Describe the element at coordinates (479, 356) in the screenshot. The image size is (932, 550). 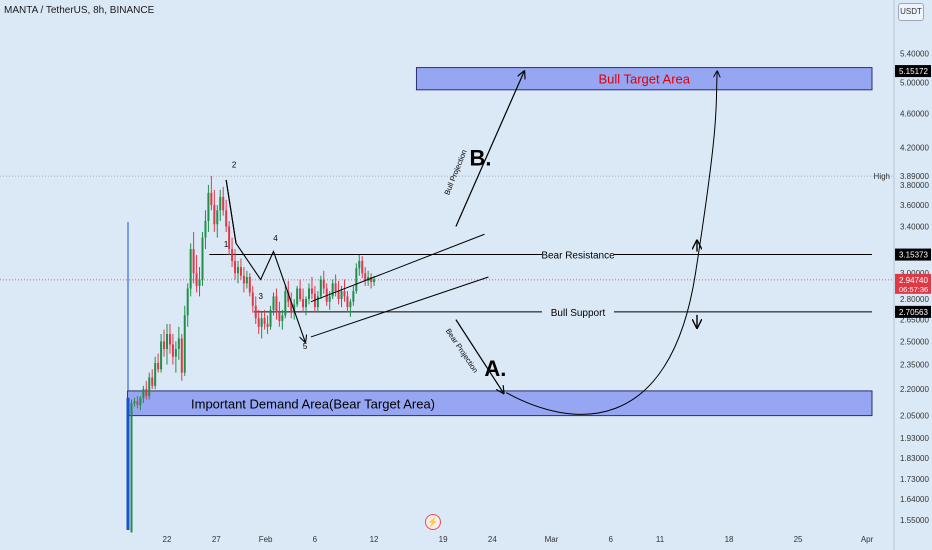
I see `bear-projection-arrow` at that location.